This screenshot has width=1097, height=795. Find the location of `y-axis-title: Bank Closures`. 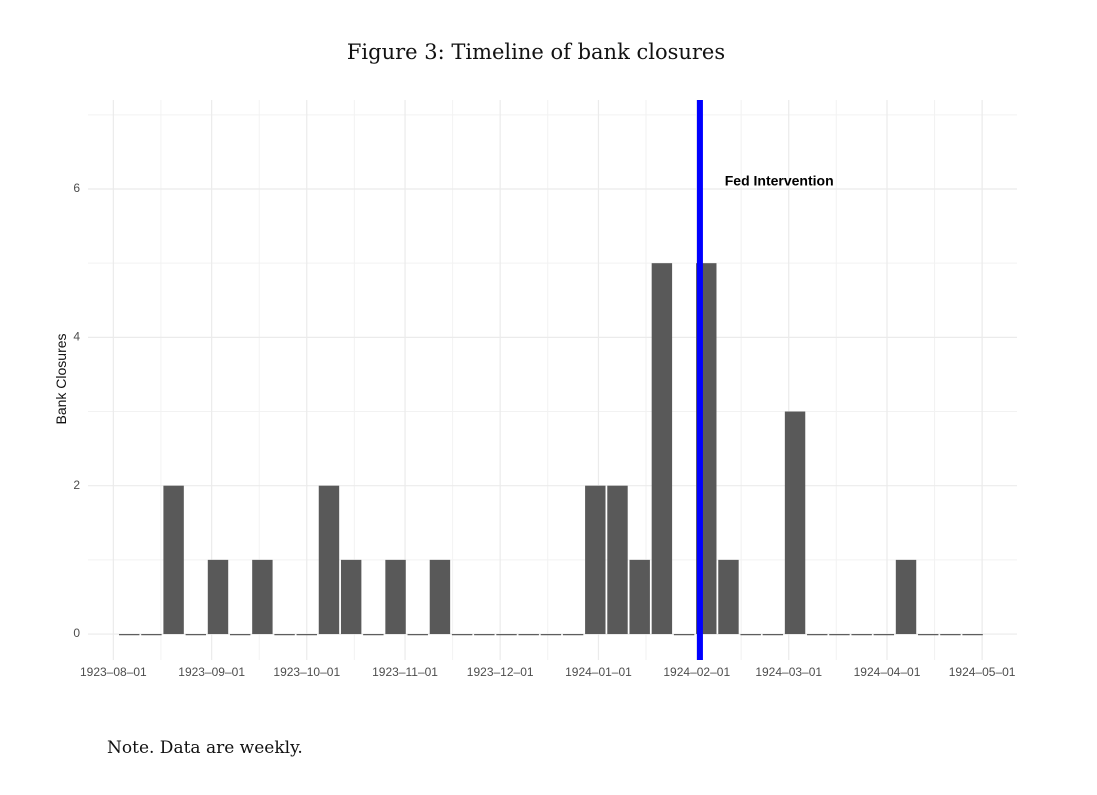

y-axis-title: Bank Closures is located at coordinates (61, 378).